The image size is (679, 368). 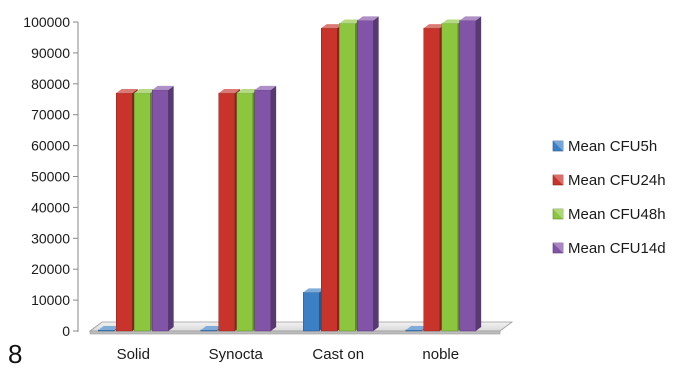 What do you see at coordinates (50, 207) in the screenshot?
I see `y-tick-label: 40000` at bounding box center [50, 207].